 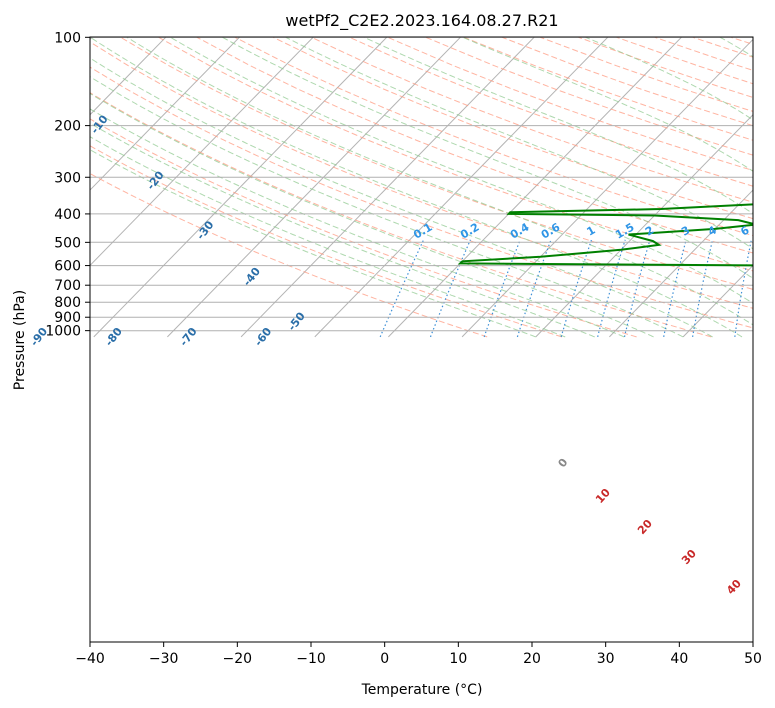 What do you see at coordinates (532, 659) in the screenshot?
I see `x-tick-label: 20` at bounding box center [532, 659].